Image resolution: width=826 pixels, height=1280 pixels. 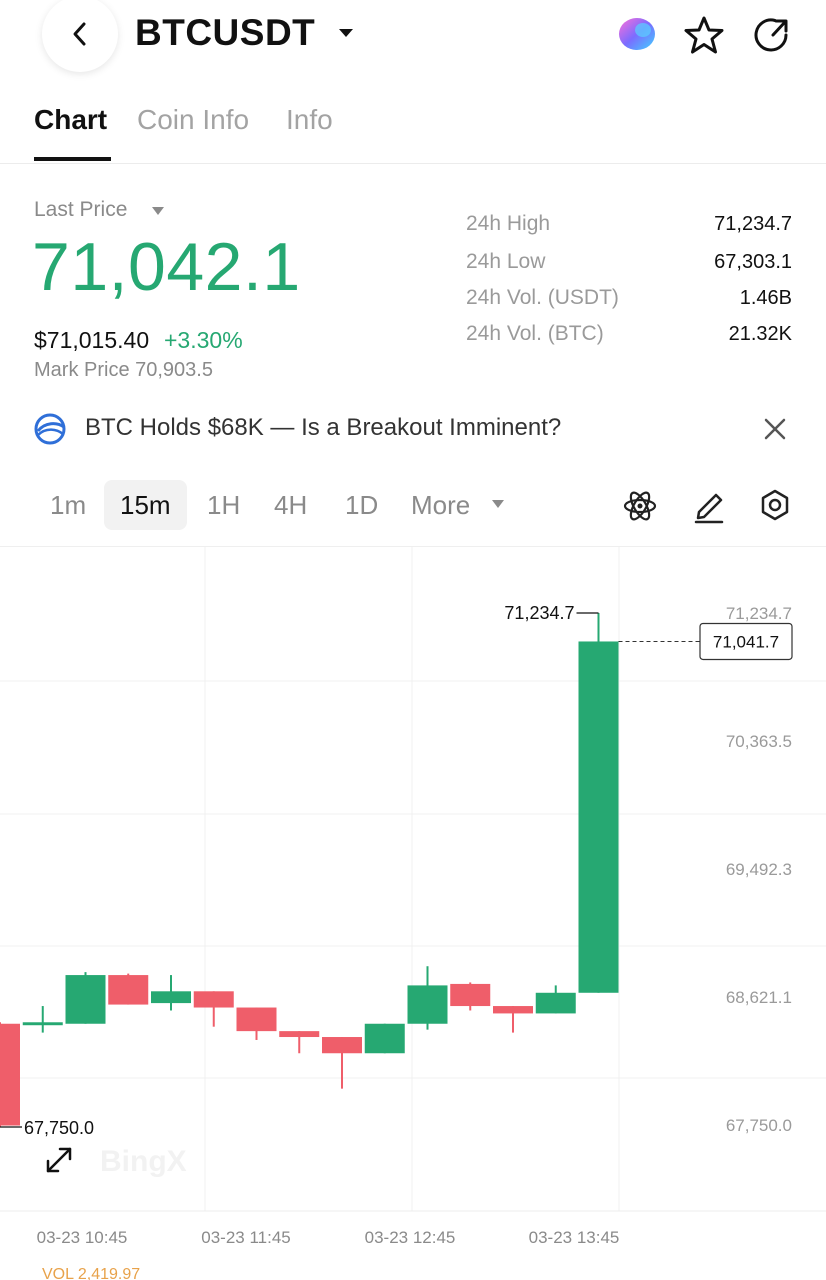 What do you see at coordinates (82, 1237) in the screenshot?
I see `x-tick-label: 03-23 10:45` at bounding box center [82, 1237].